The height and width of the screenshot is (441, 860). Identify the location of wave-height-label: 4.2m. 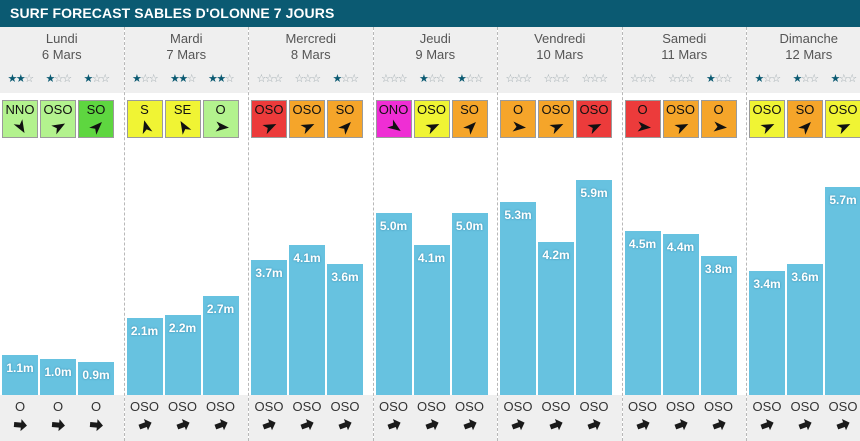
(556, 254).